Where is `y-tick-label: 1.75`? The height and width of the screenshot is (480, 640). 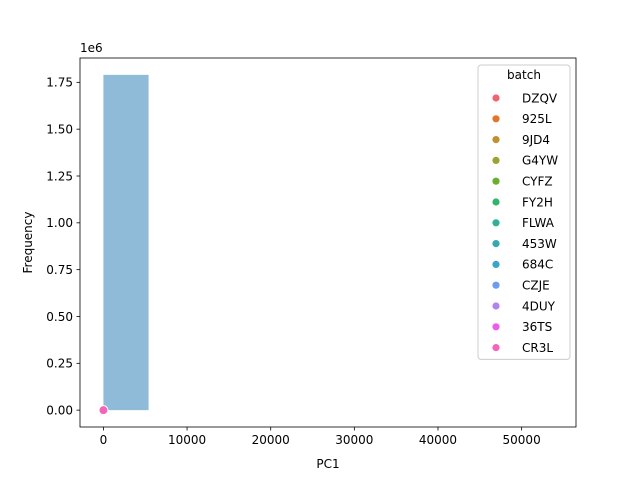 y-tick-label: 1.75 is located at coordinates (59, 83).